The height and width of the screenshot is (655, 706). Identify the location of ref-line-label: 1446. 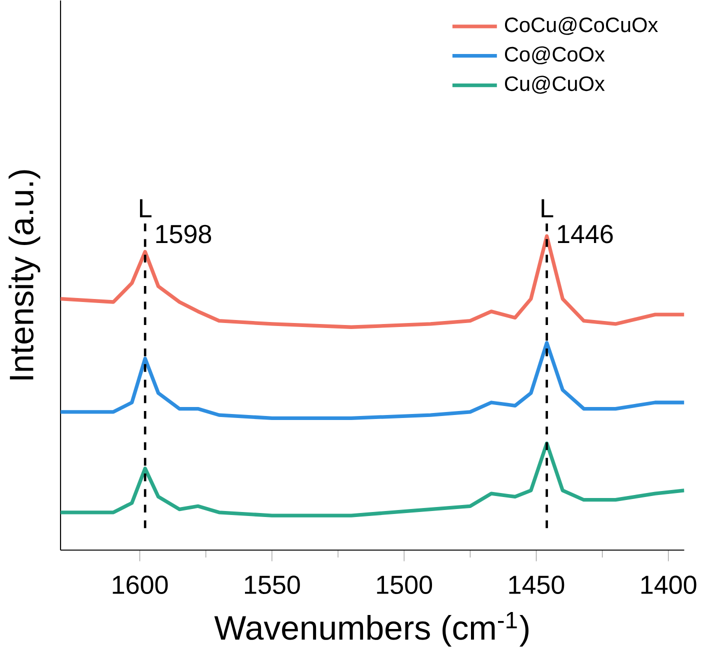
(585, 234).